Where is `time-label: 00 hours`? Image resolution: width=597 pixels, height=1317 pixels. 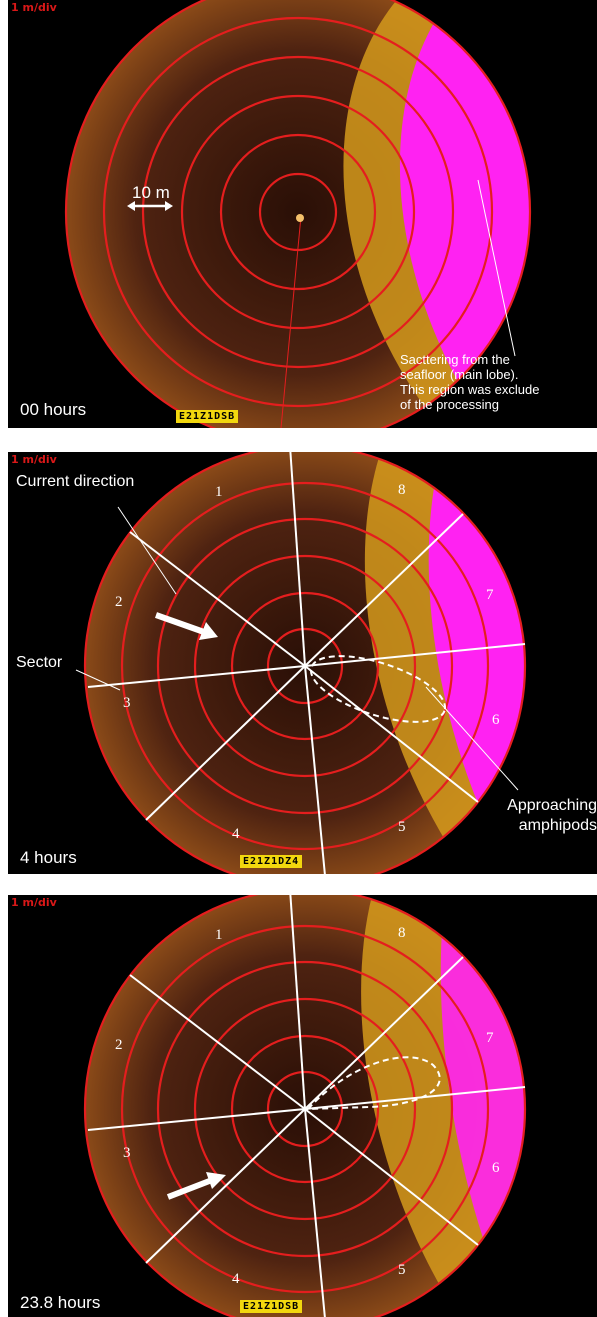
time-label: 00 hours is located at coordinates (53, 409).